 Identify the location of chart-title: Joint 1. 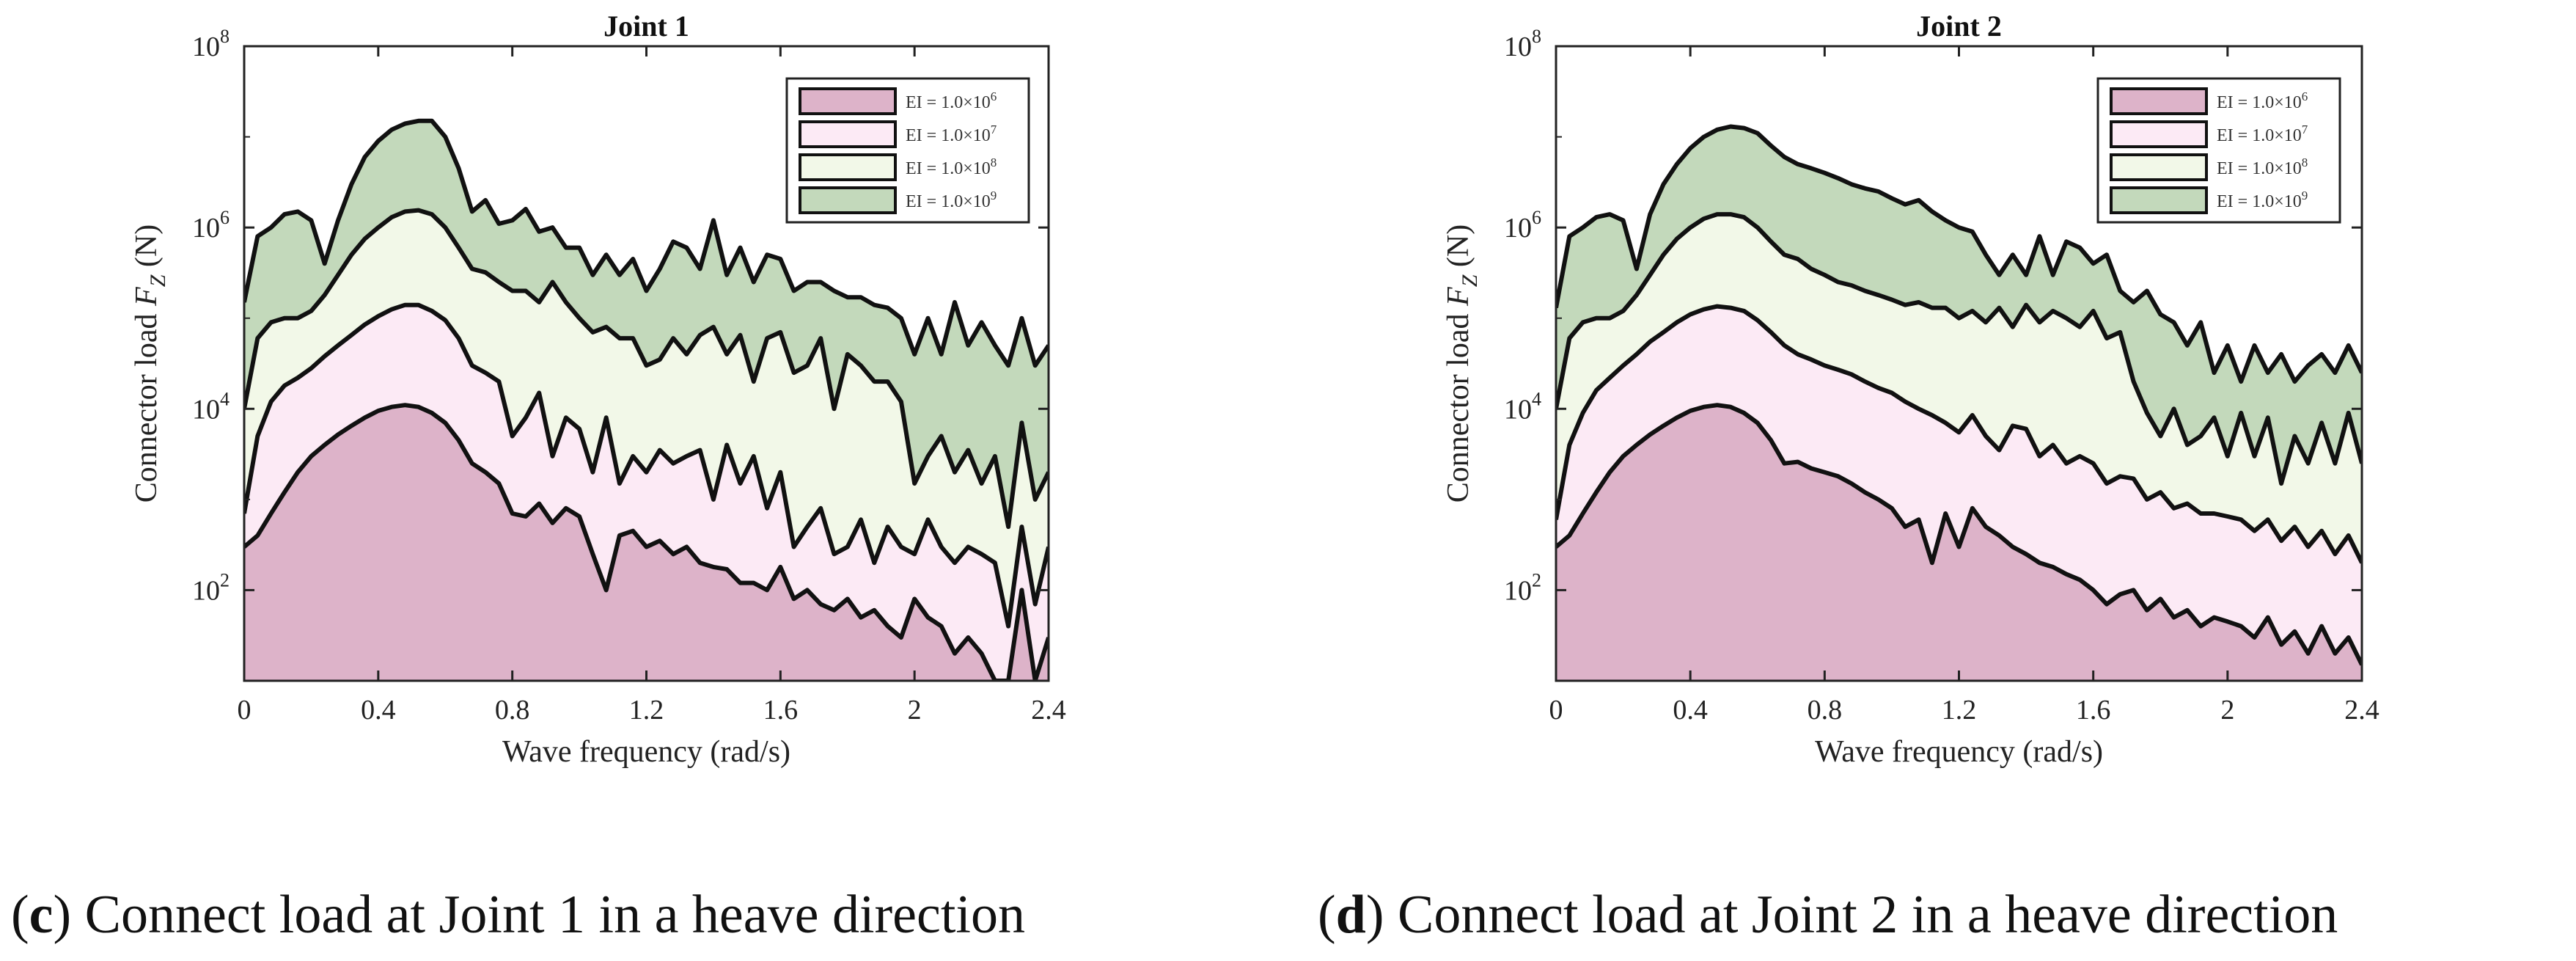
(646, 27).